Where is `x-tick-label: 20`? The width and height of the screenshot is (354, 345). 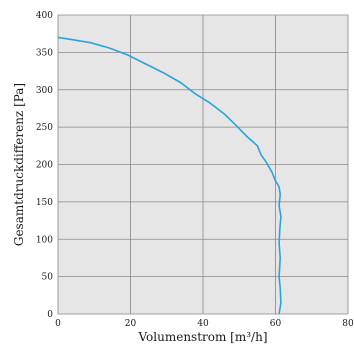
x-tick-label: 20 is located at coordinates (131, 324).